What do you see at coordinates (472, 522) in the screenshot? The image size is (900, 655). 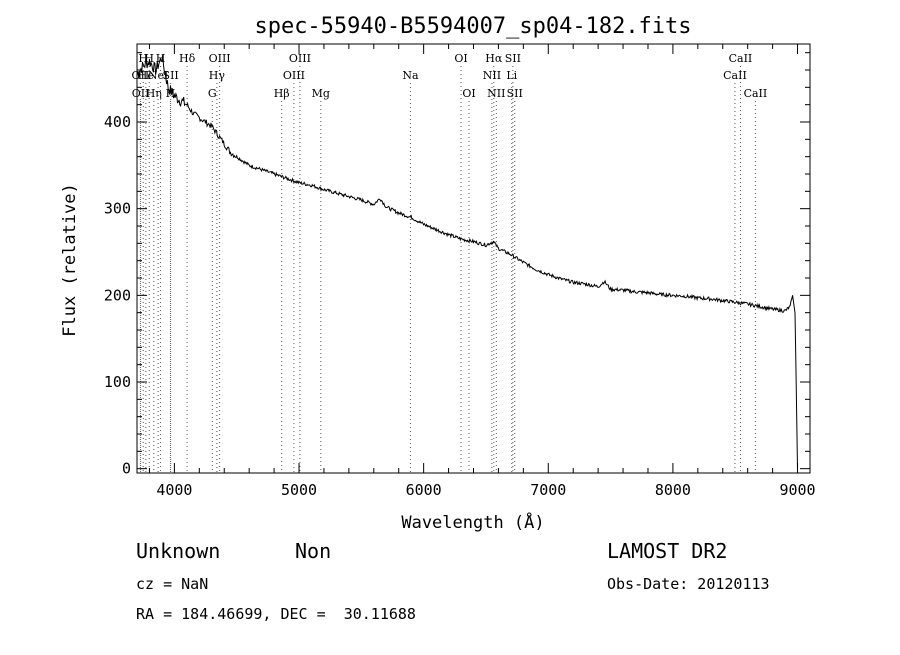 I see `x-axis-label: Wavelength (Å)` at bounding box center [472, 522].